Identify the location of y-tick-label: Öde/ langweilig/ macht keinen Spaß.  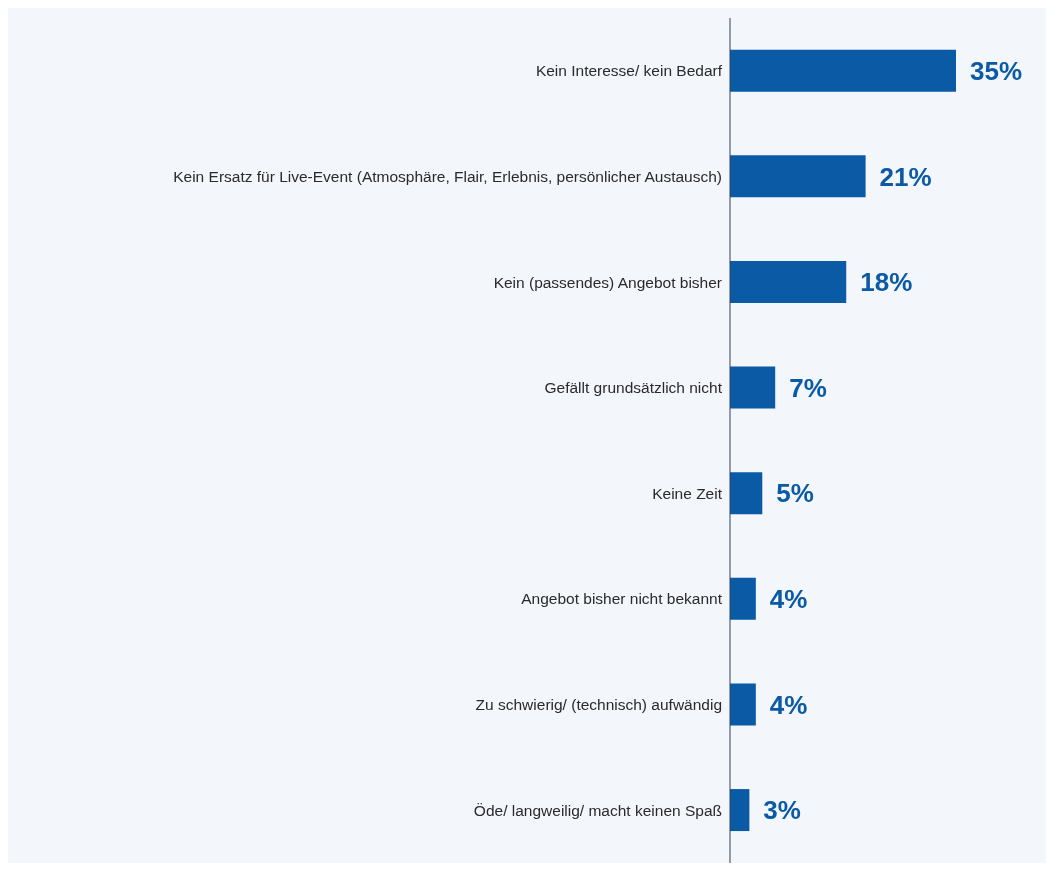
(597, 810).